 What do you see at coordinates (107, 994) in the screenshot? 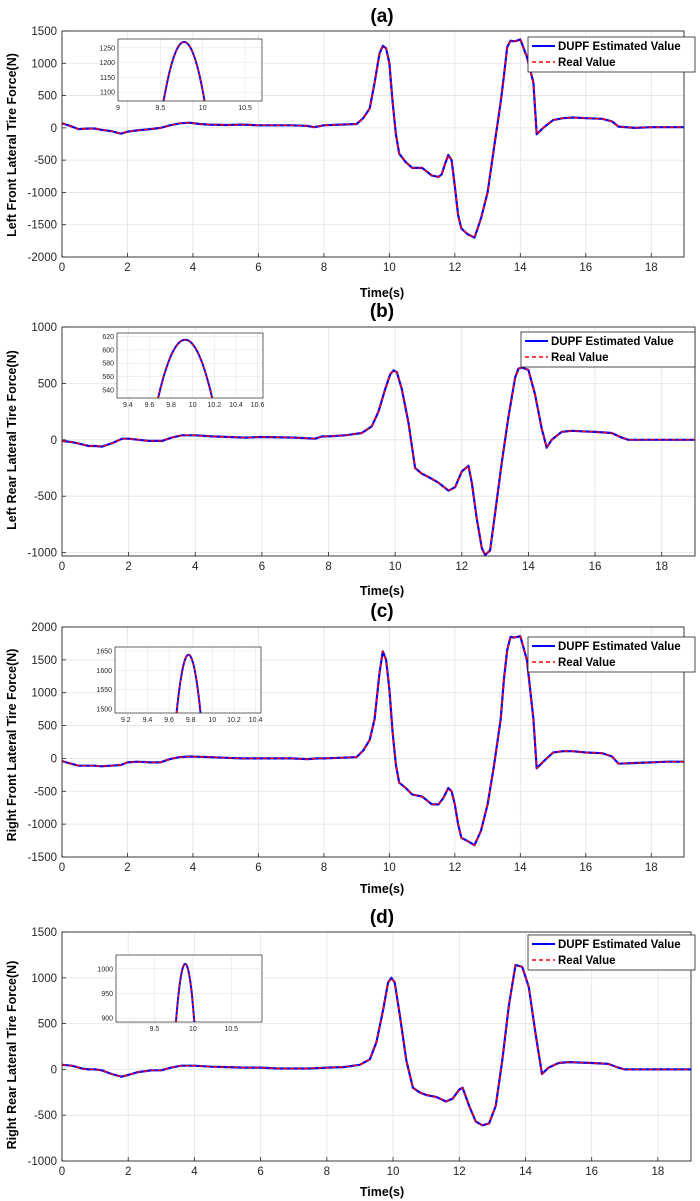
I see `inset-y-tick-label: 950` at bounding box center [107, 994].